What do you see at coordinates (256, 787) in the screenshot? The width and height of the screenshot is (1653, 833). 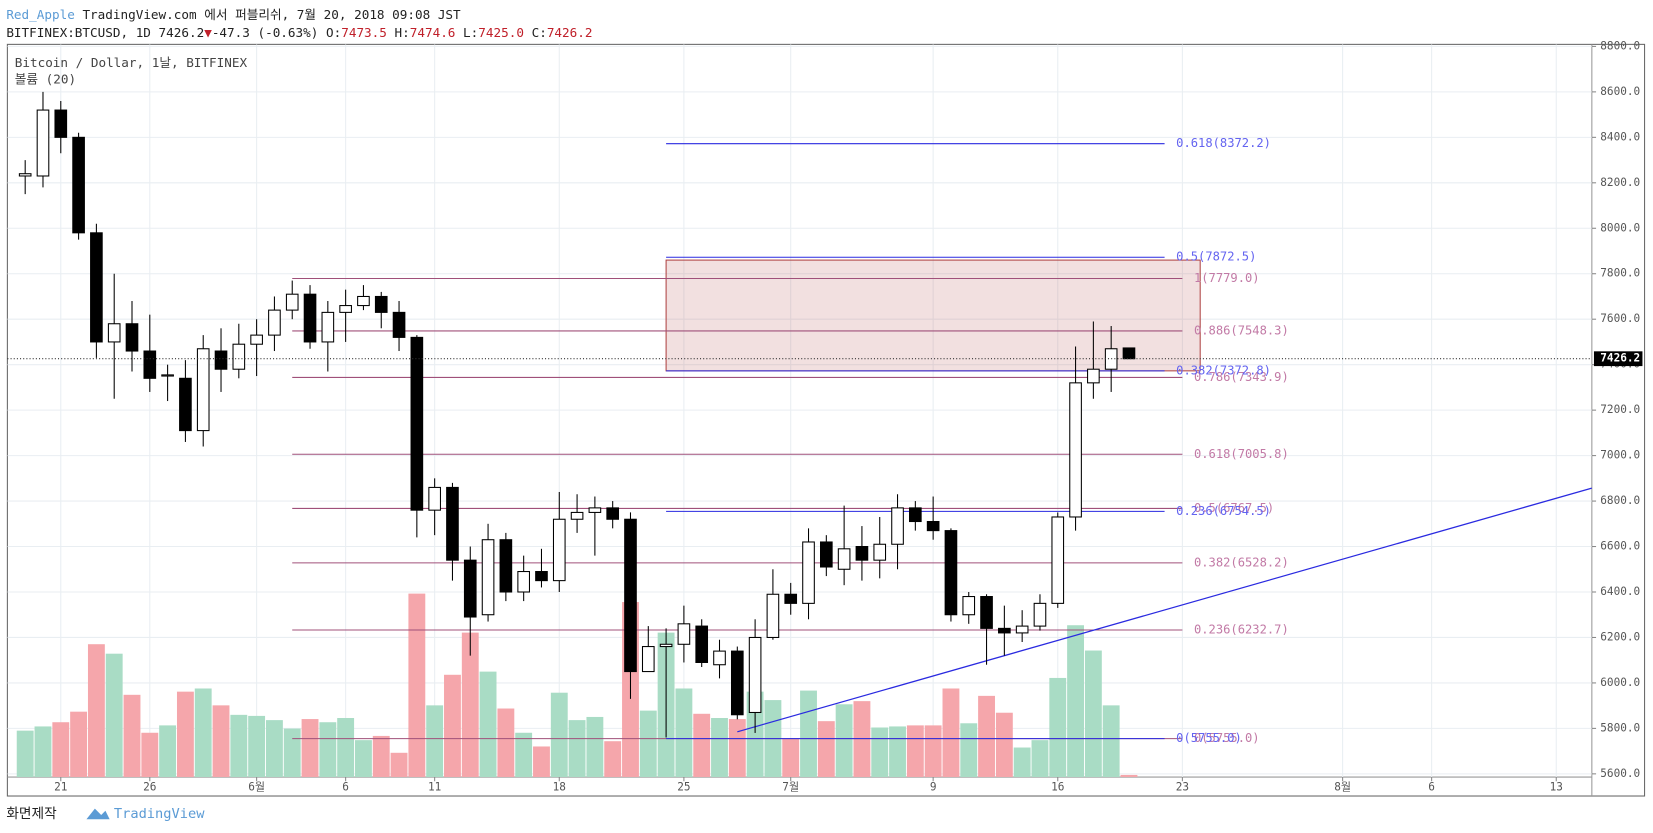 I see `x-tick-label: 6월` at bounding box center [256, 787].